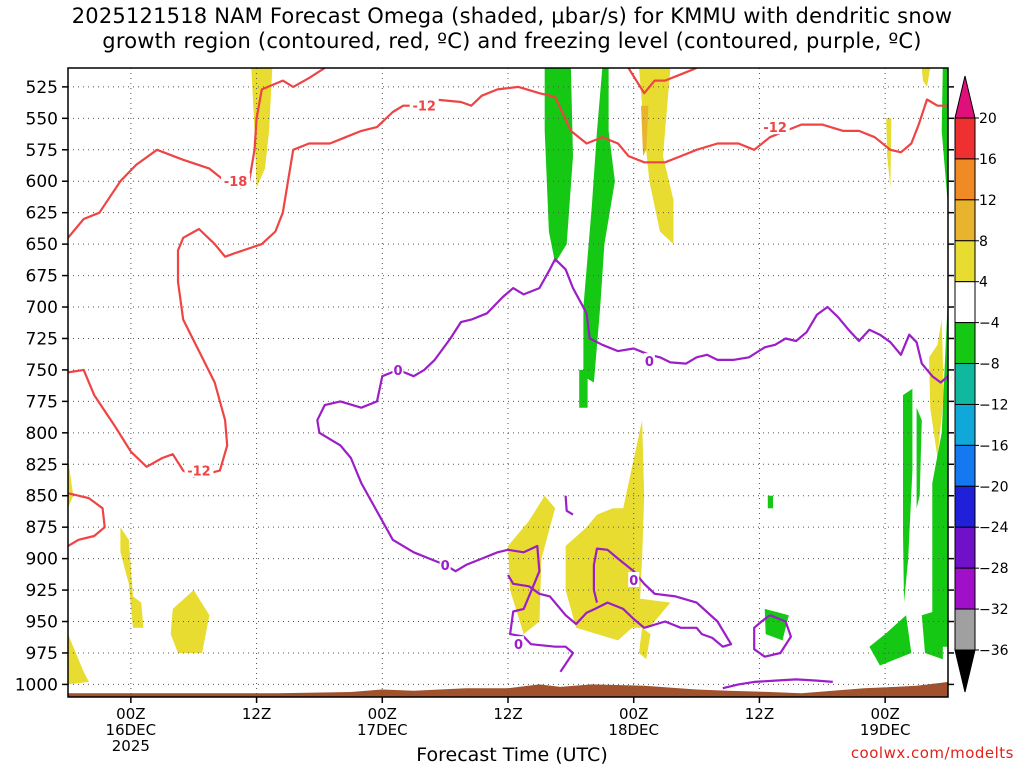 The image size is (1024, 768). What do you see at coordinates (994, 569) in the screenshot?
I see `colorbar-label-11: −28` at bounding box center [994, 569].